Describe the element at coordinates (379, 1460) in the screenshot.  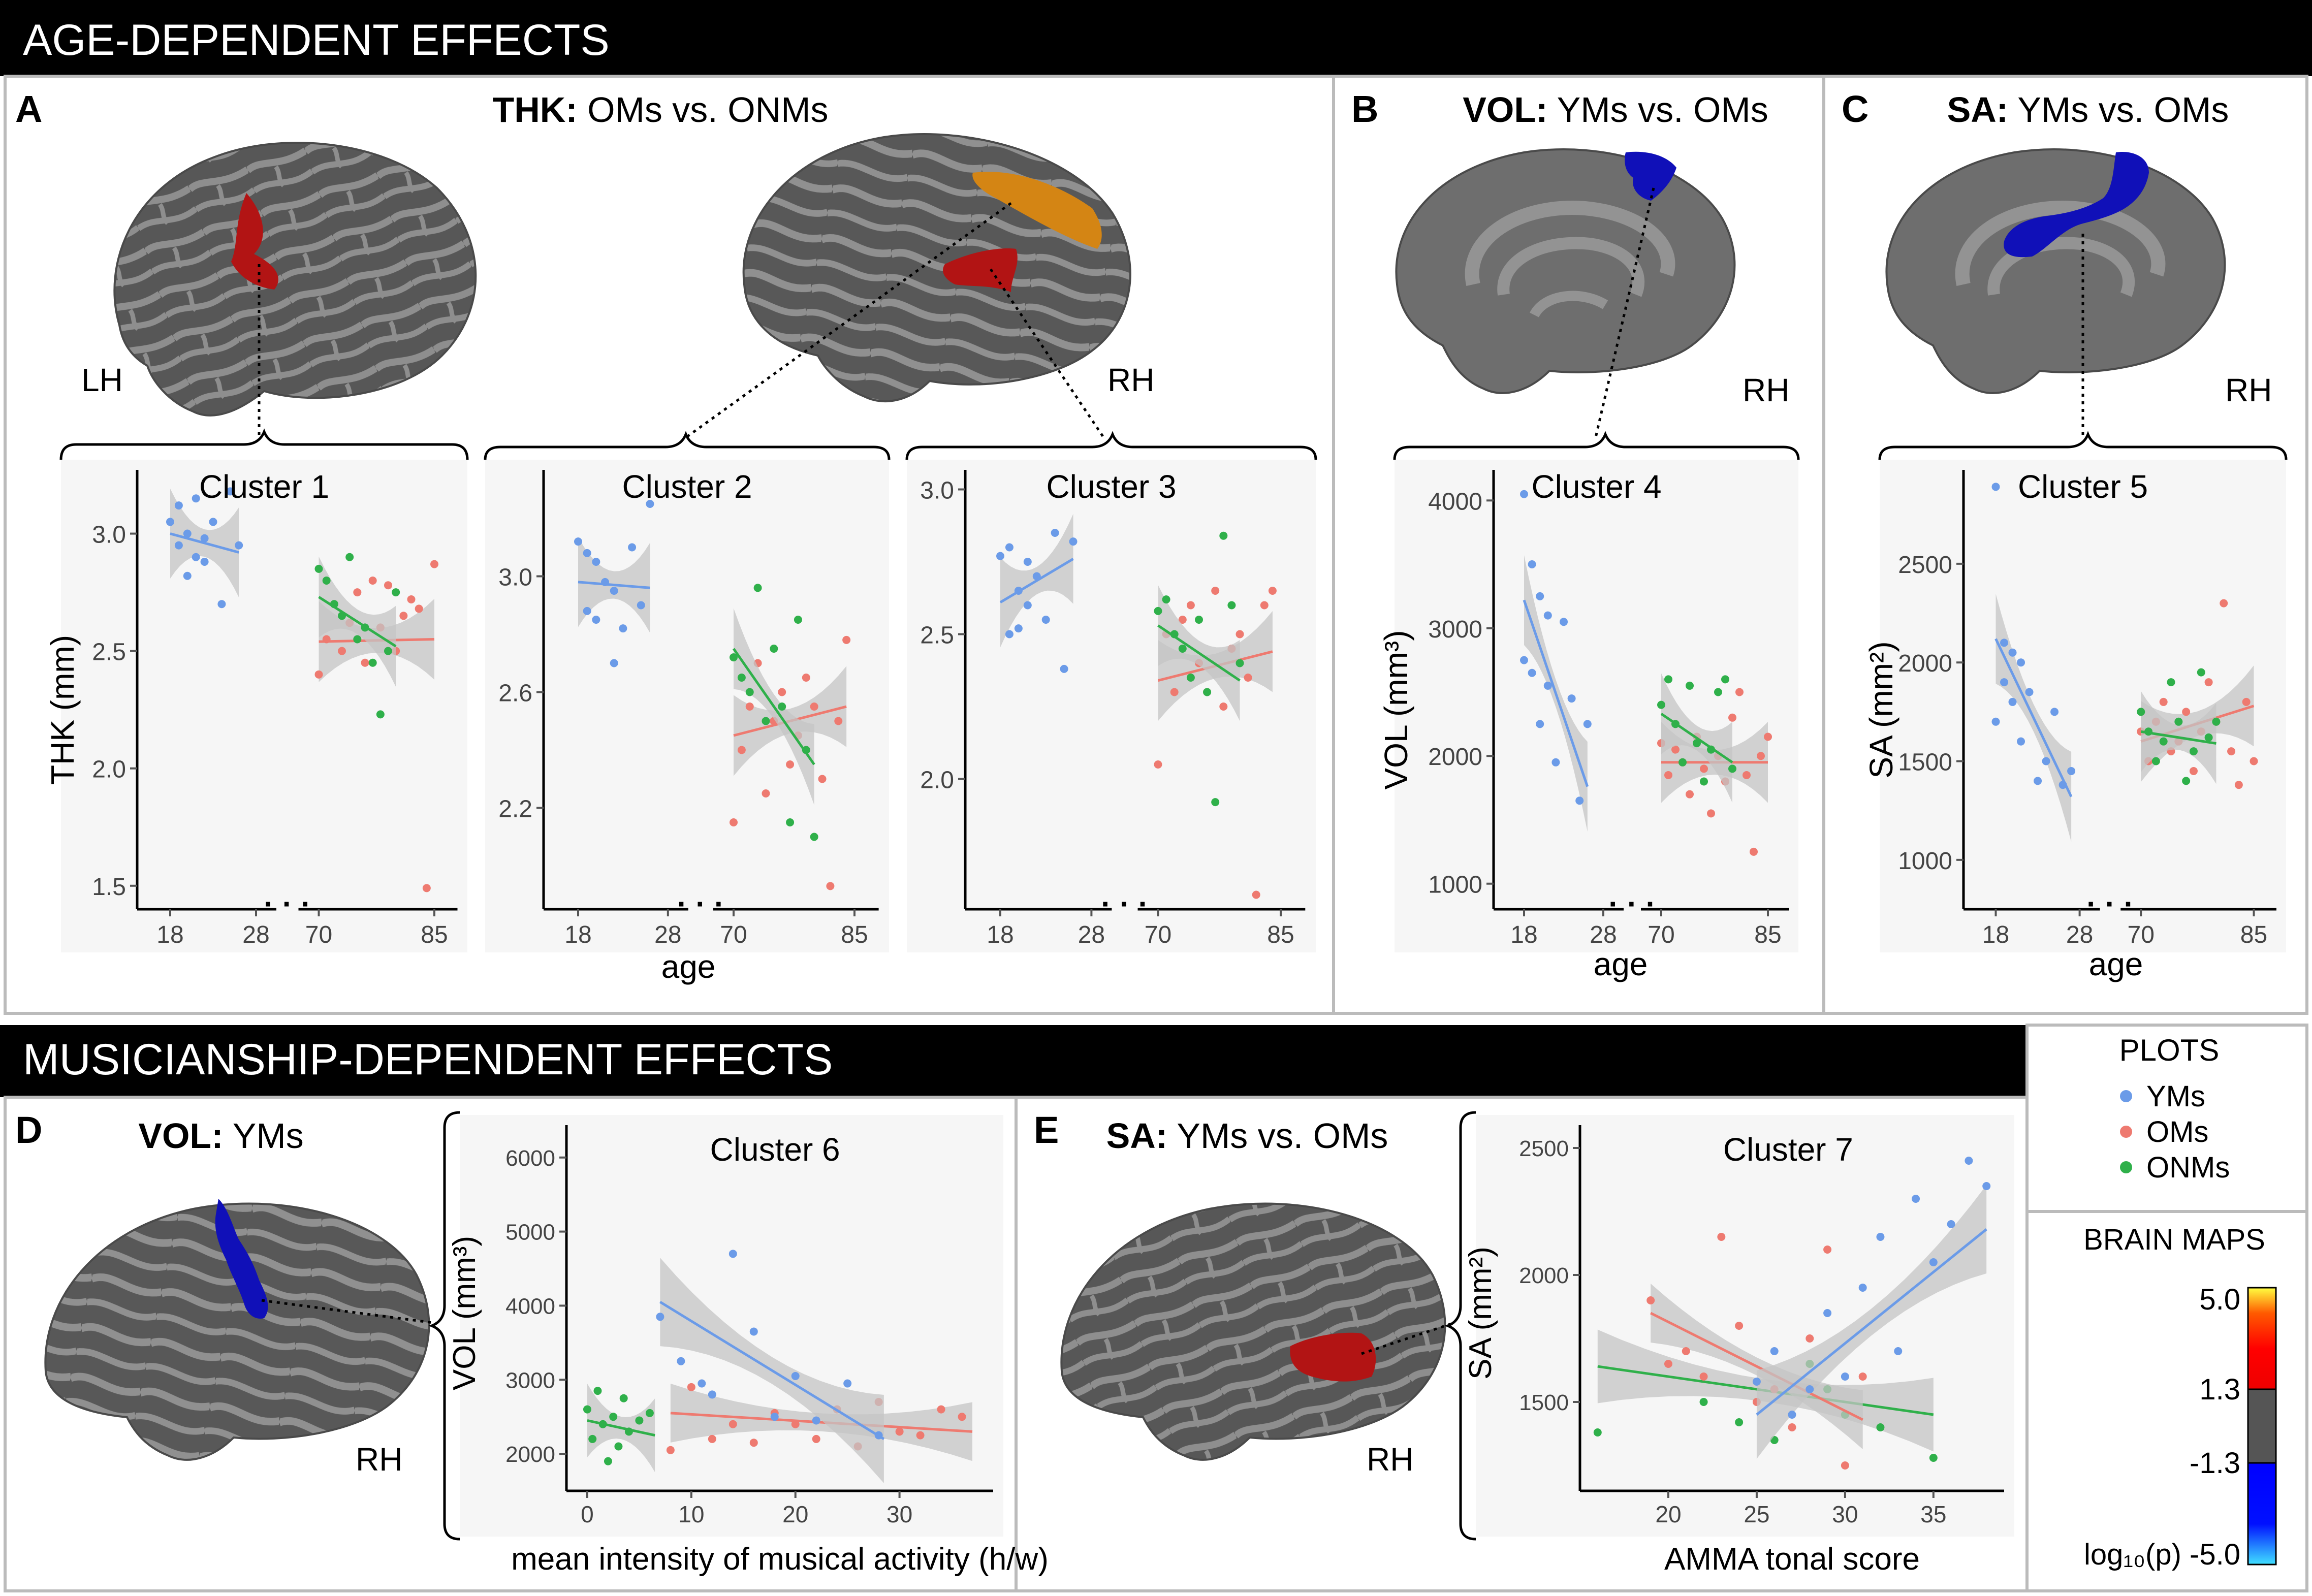
I see `rh-label-d: RH` at that location.